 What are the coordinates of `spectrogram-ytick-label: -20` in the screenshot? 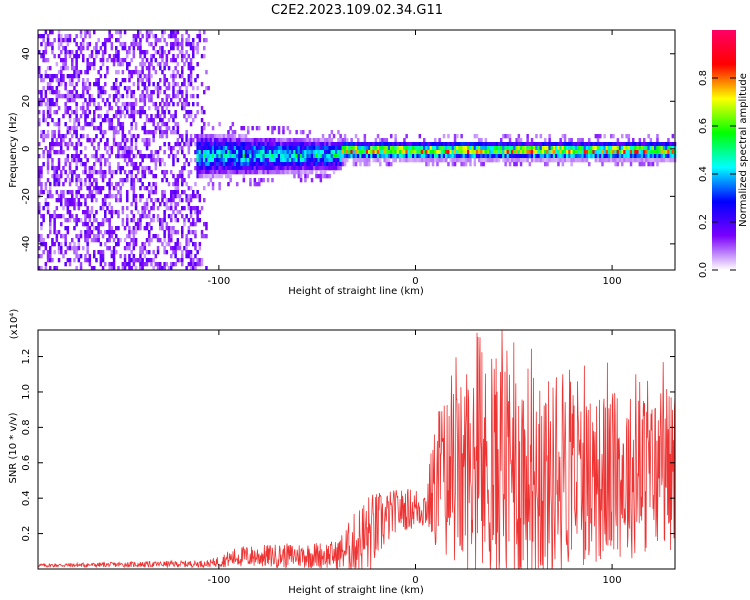 It's located at (26, 196).